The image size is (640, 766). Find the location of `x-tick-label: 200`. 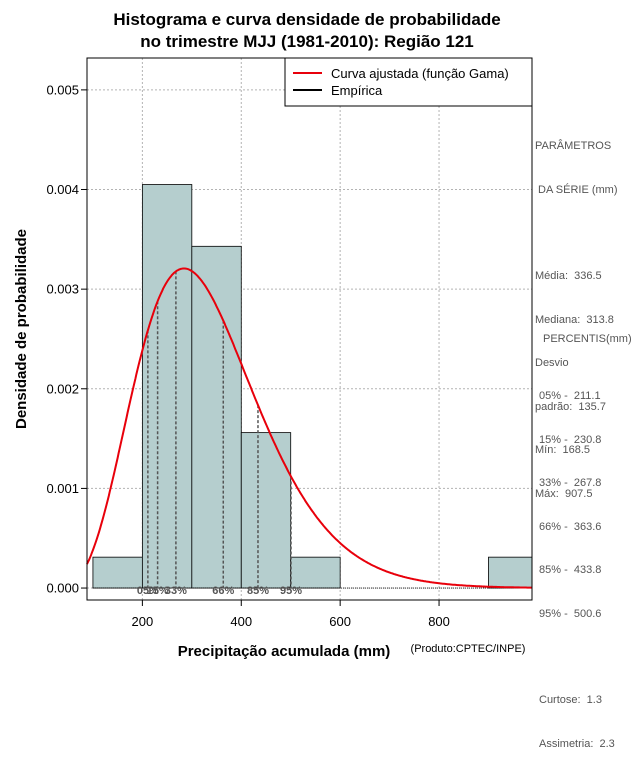

x-tick-label: 200 is located at coordinates (143, 621).